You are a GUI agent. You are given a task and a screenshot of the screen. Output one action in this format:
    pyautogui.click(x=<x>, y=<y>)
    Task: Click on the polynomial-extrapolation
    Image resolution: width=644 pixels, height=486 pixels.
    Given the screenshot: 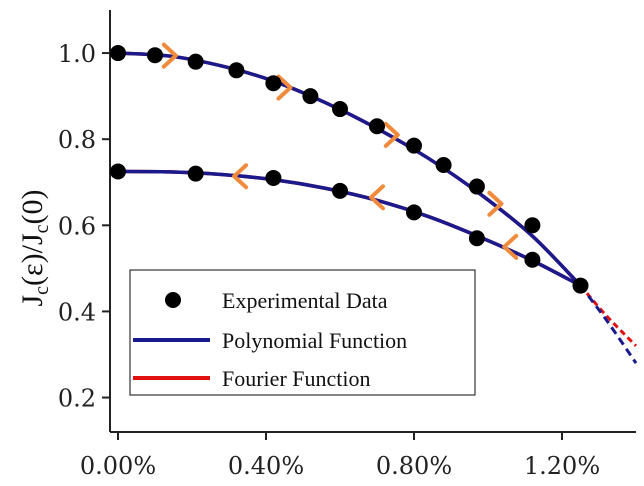 What is the action you would take?
    pyautogui.click(x=608, y=324)
    